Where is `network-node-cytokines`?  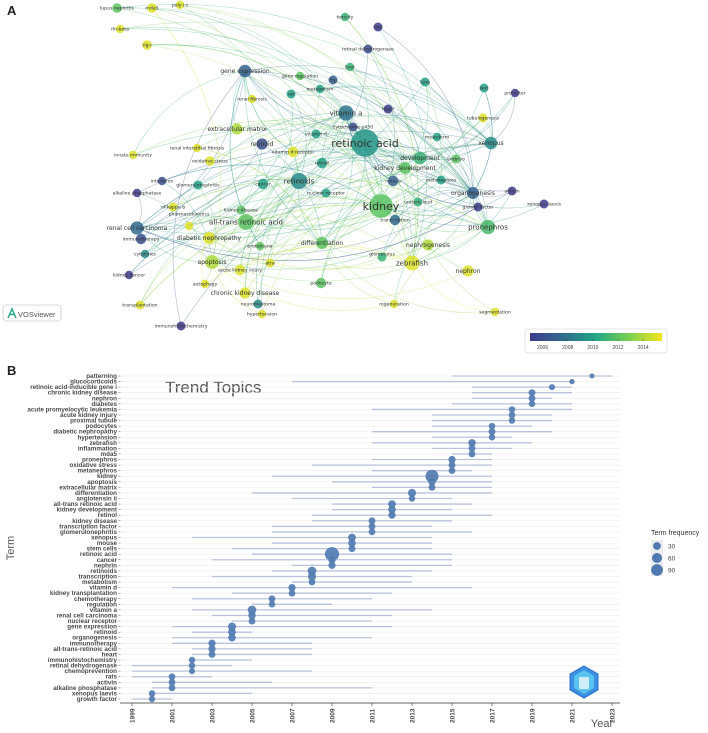 network-node-cytokines is located at coordinates (145, 254).